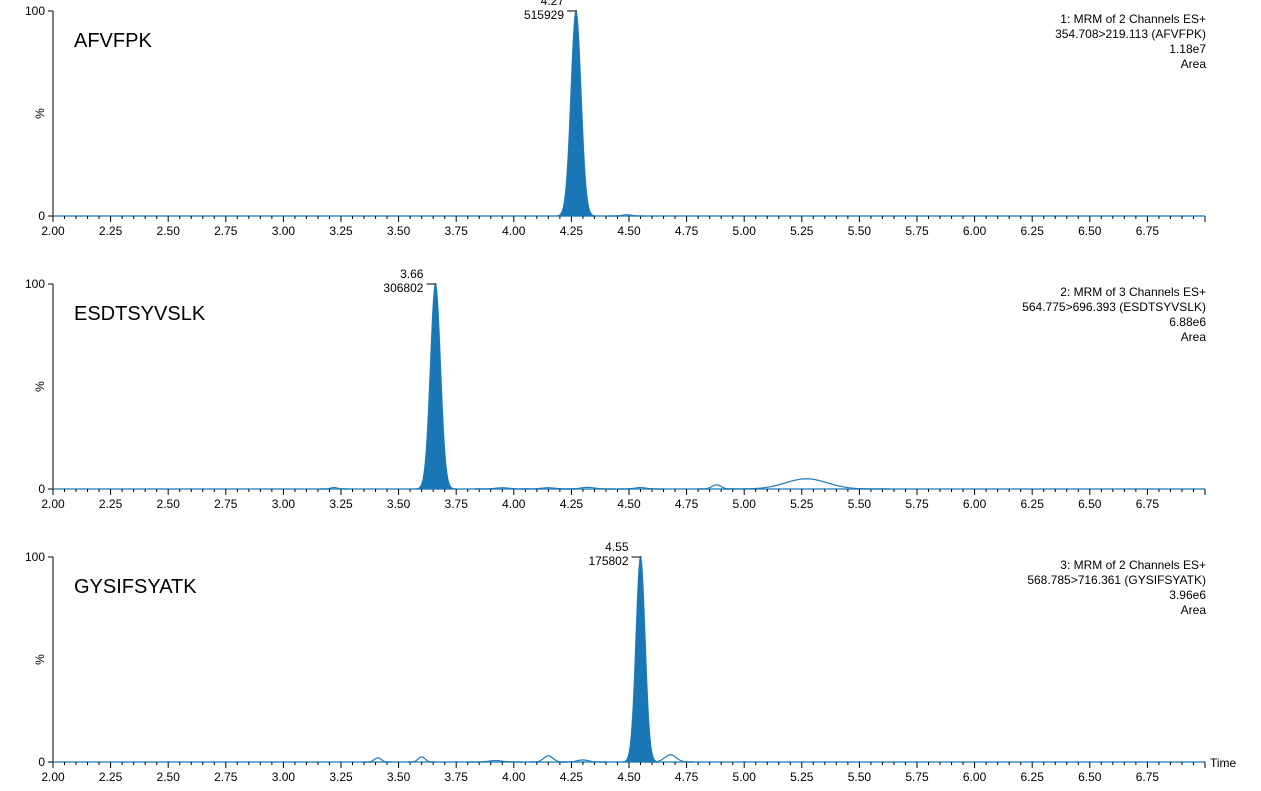 The image size is (1261, 791). What do you see at coordinates (113, 41) in the screenshot?
I see `compound-label: AFVFPK` at bounding box center [113, 41].